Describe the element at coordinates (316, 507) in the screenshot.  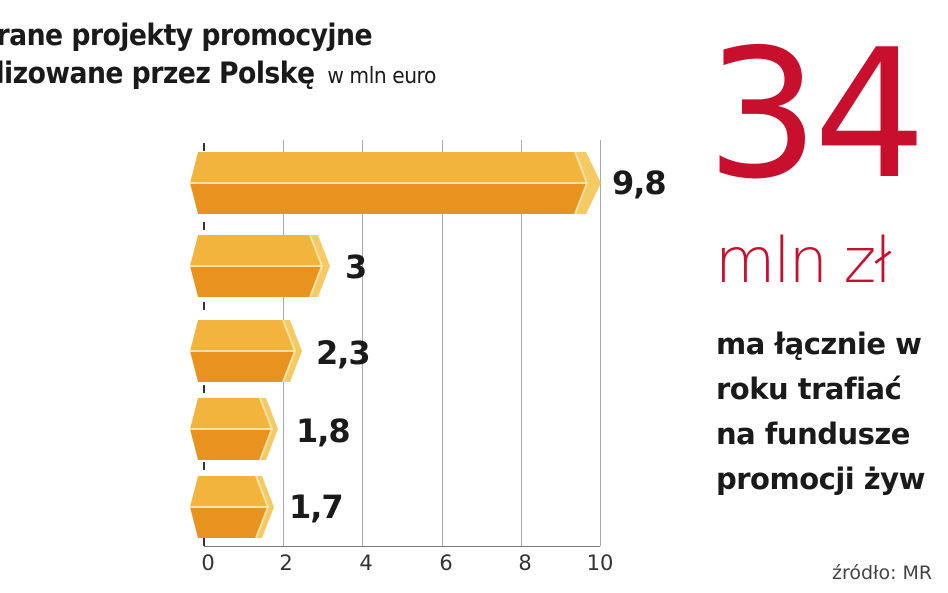
I see `value-label: 1,7` at that location.